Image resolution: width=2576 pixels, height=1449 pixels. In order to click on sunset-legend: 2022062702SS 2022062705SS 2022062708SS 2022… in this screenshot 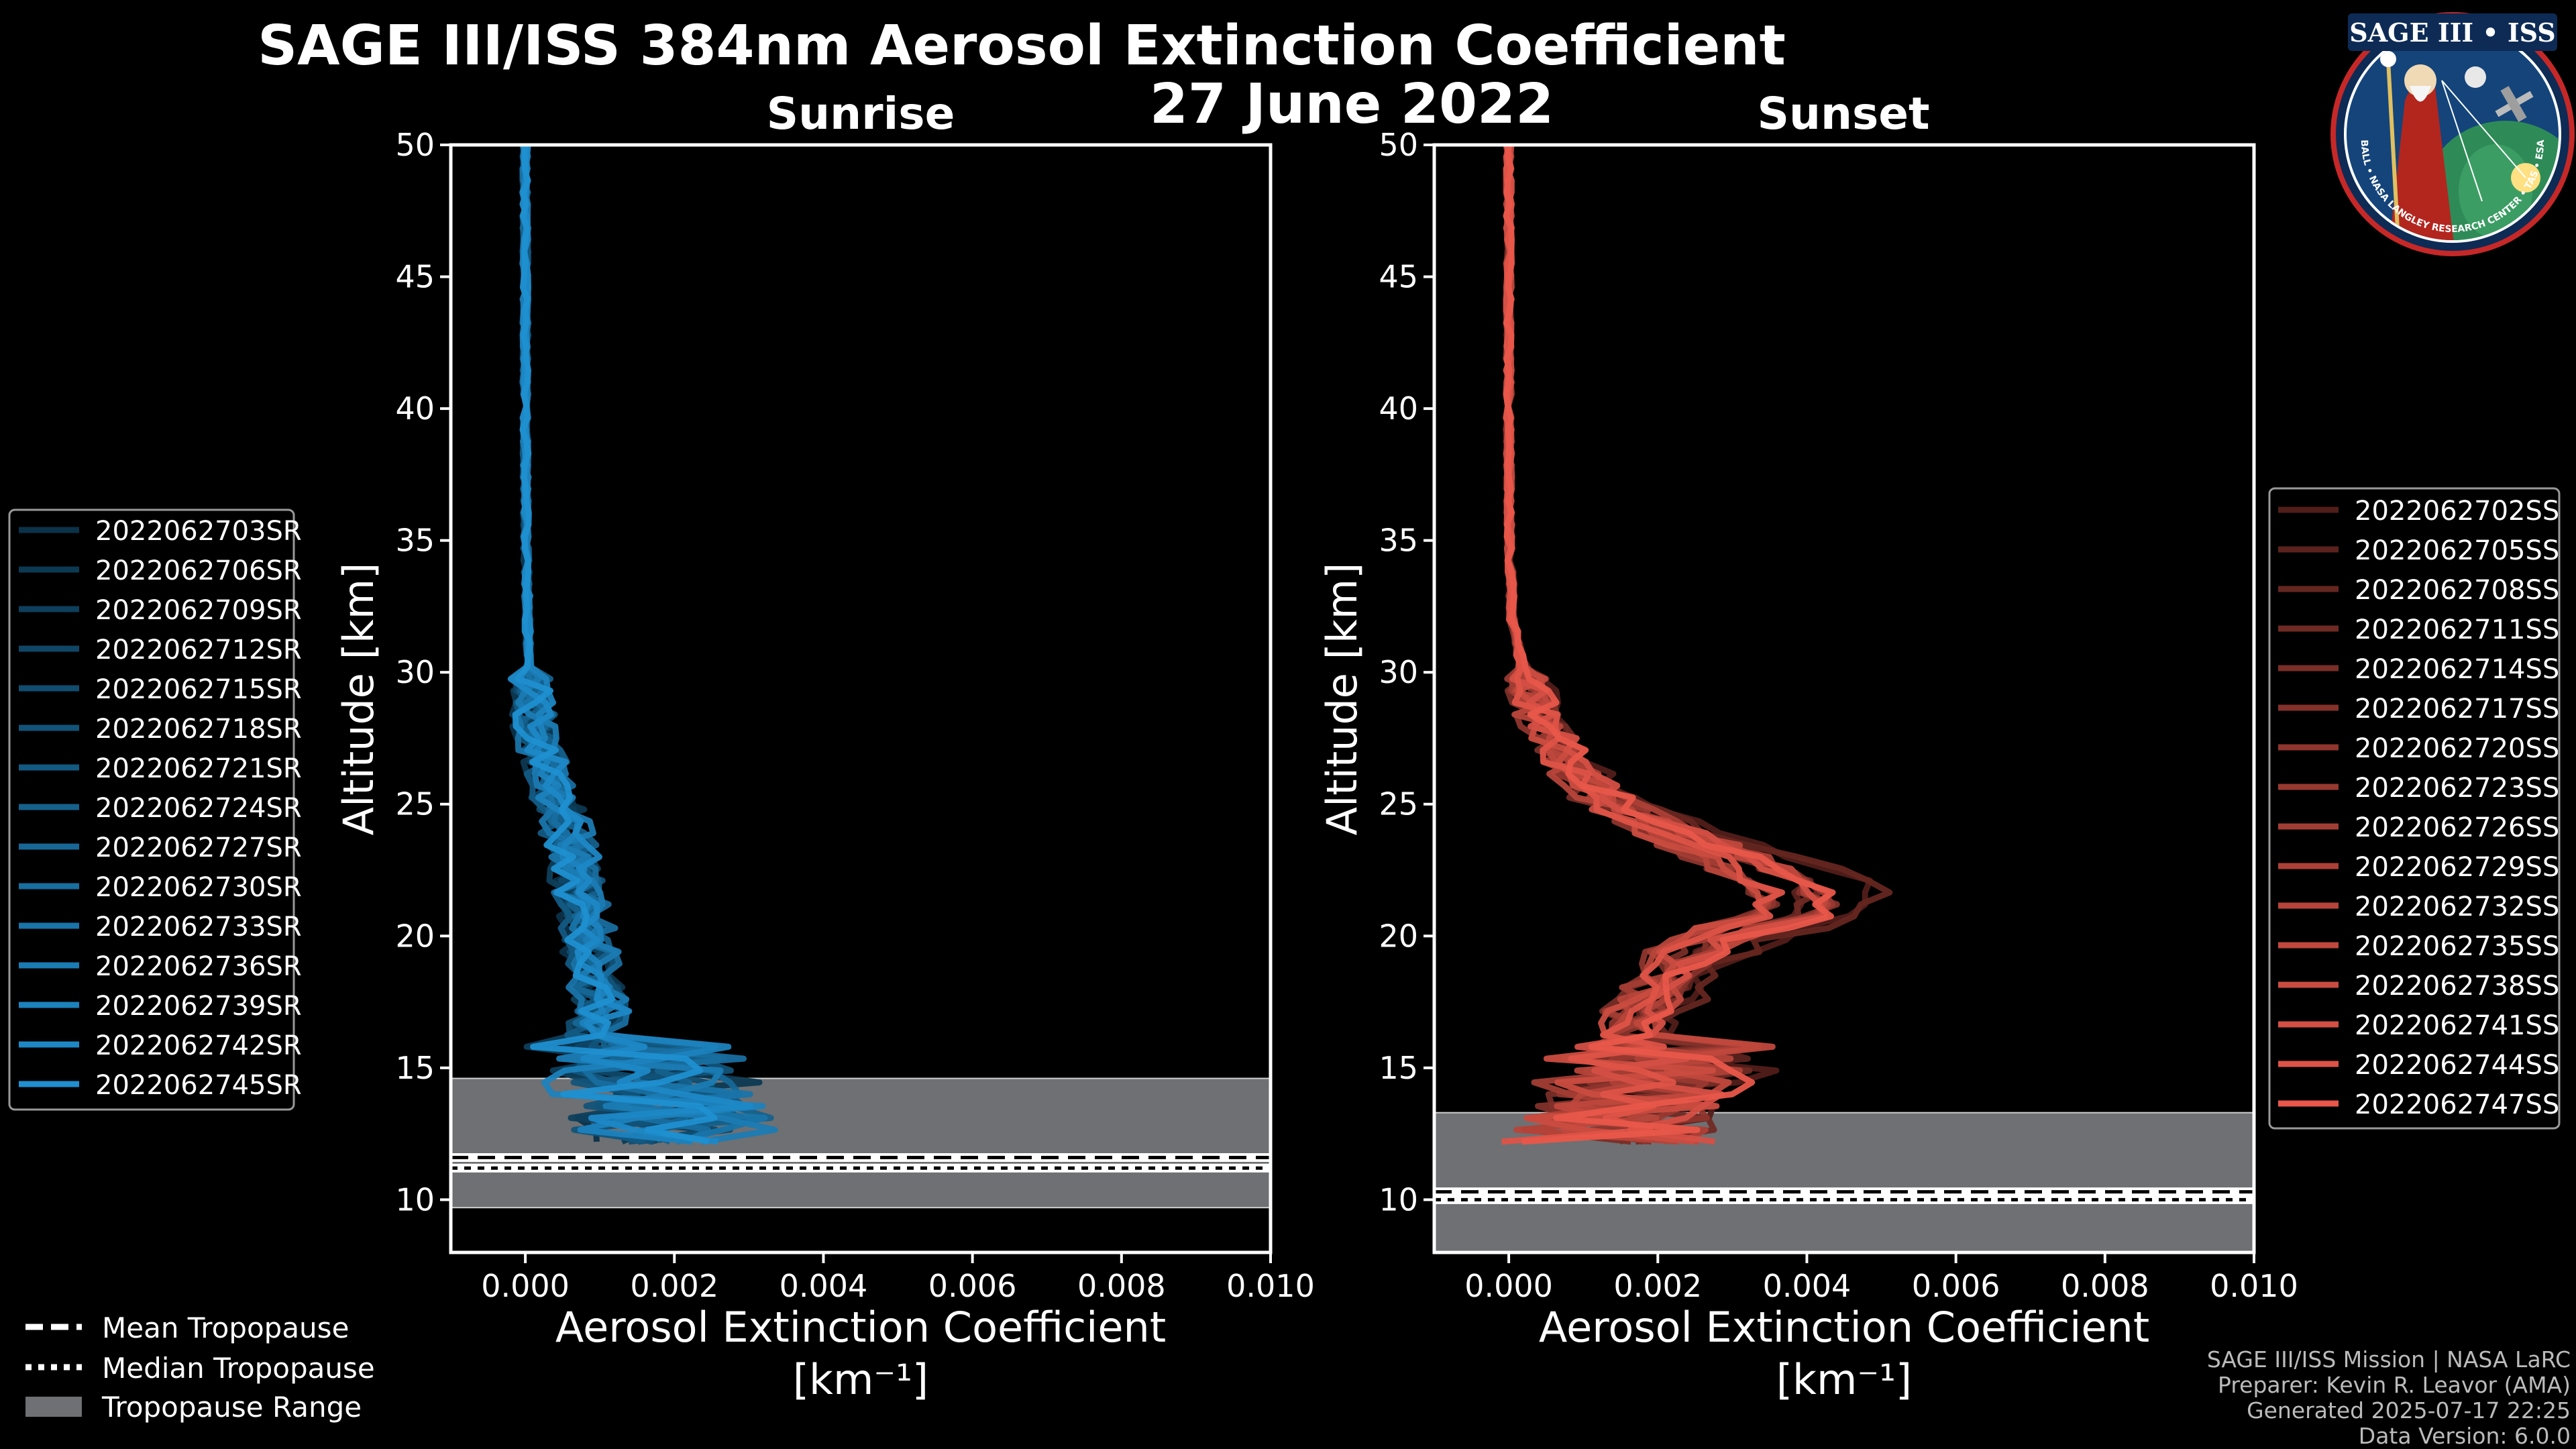, I will do `click(2414, 808)`.